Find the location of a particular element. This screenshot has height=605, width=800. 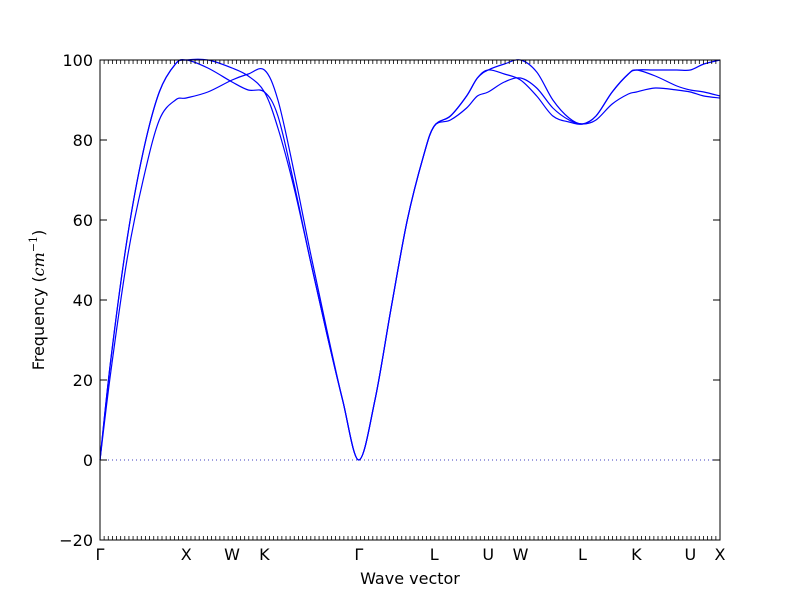

y-axis-unit-base: cm is located at coordinates (38, 264).